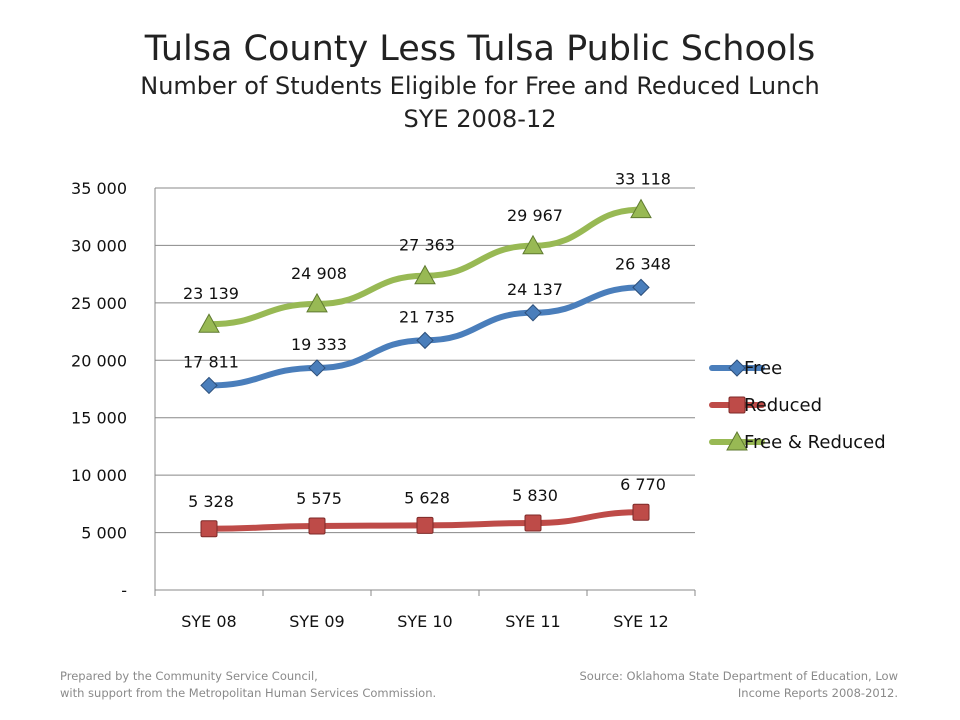 The image size is (960, 720). Describe the element at coordinates (535, 495) in the screenshot. I see `data-label-reduced: 5 830` at that location.